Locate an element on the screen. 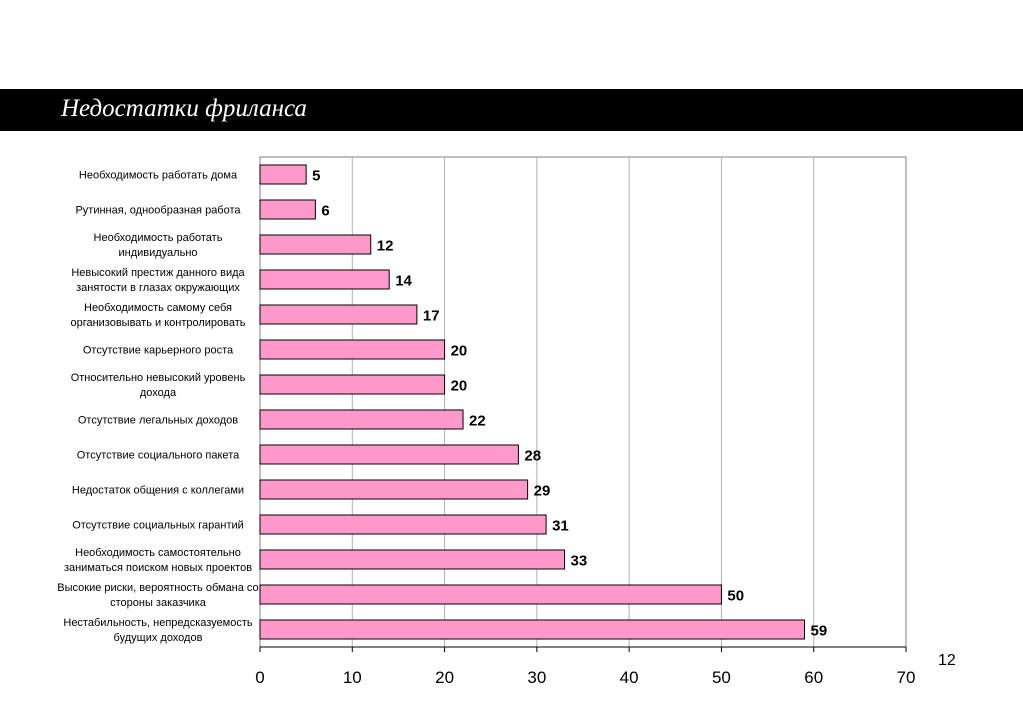  value-label: 59 is located at coordinates (818, 631).